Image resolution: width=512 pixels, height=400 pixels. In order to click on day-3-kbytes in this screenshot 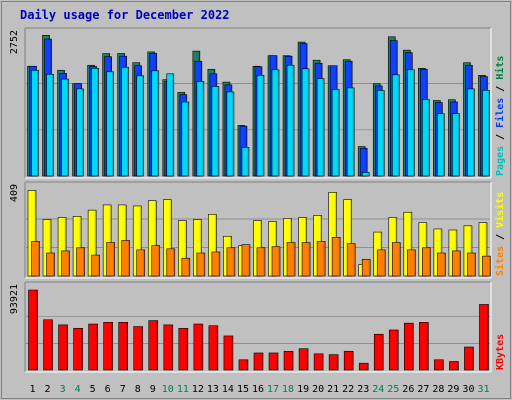, I will do `click(63, 347)`.